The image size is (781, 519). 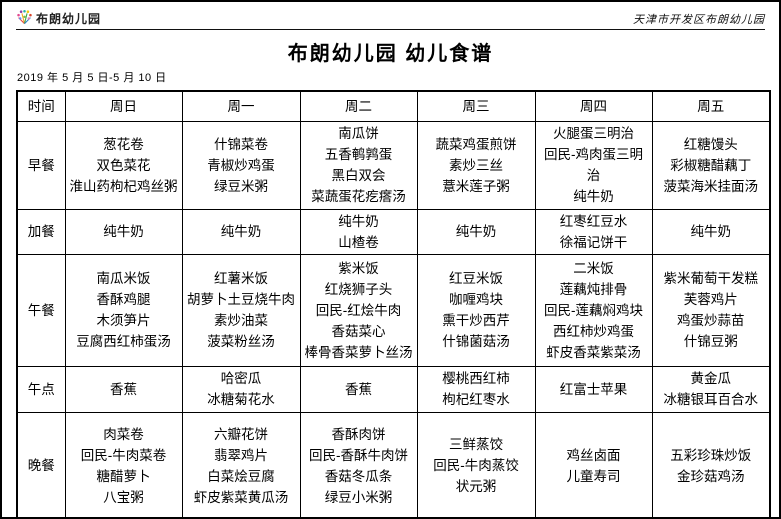 I want to click on table-header-row: 时间 周日 周一 周二 周三 周四 周五, so click(x=393, y=106).